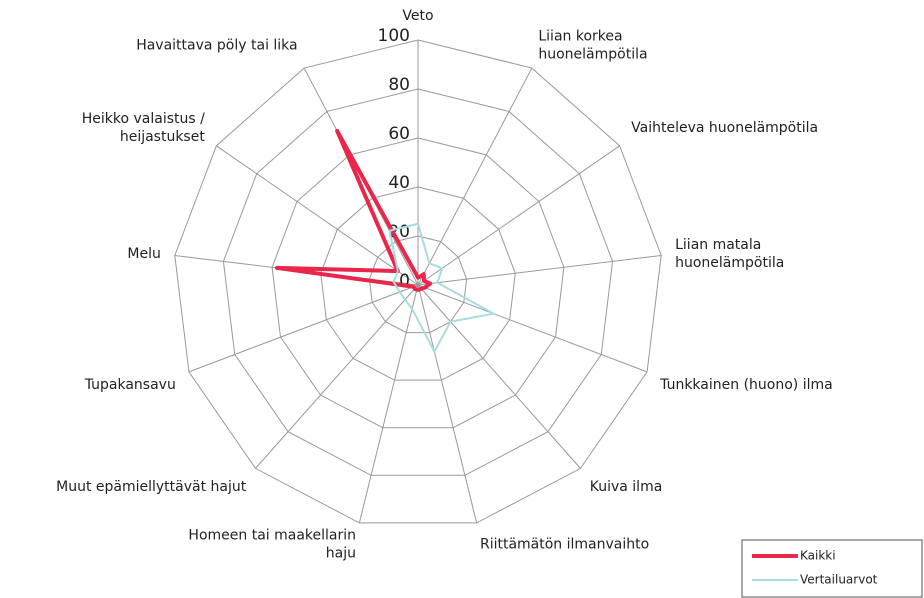  I want to click on y-tick-label: 0, so click(404, 281).